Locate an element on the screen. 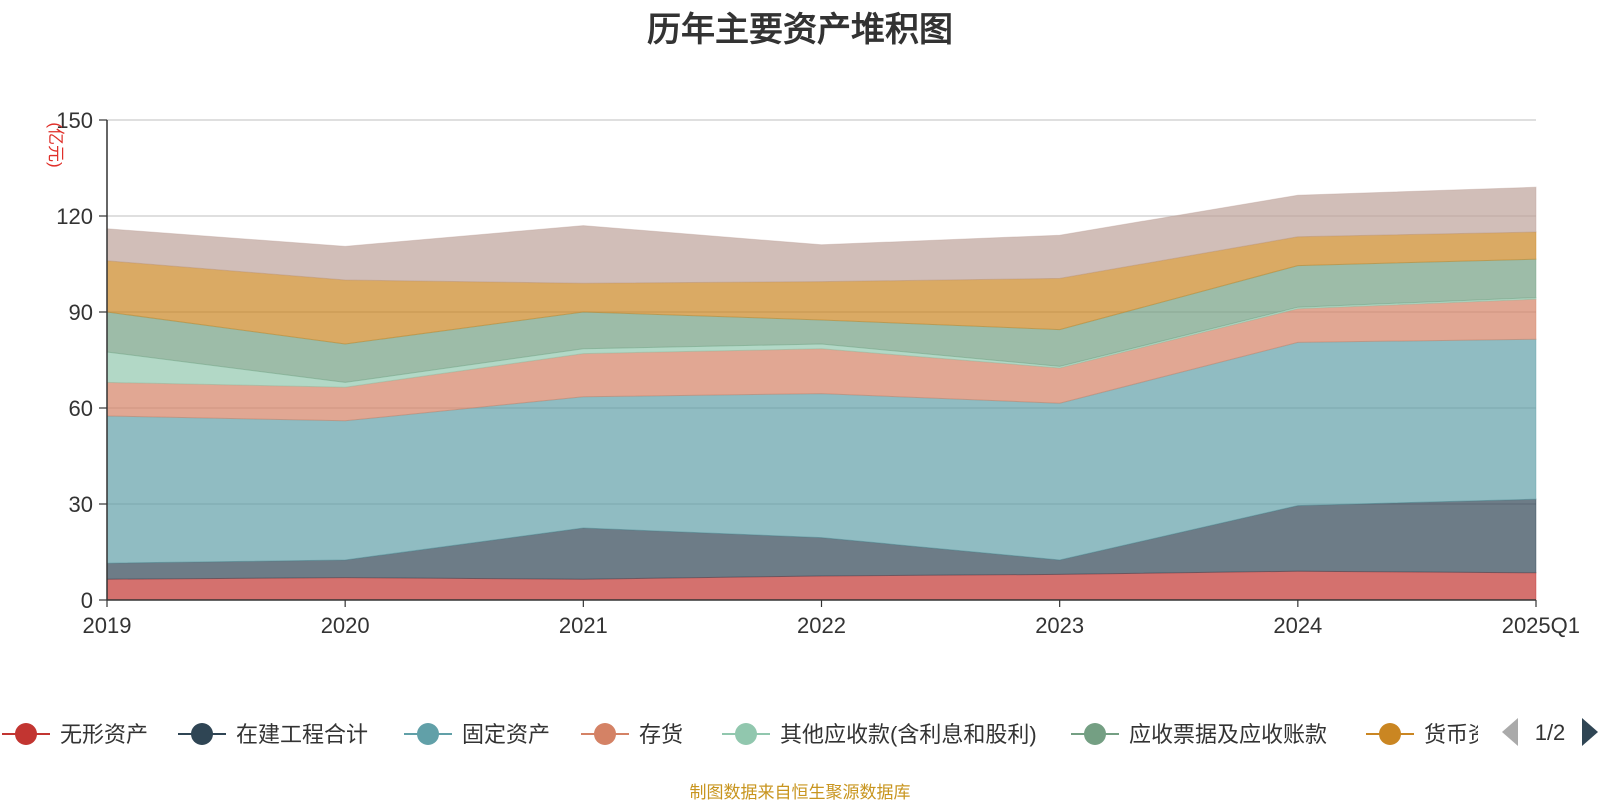 The image size is (1600, 803). y-tick-label: 90 is located at coordinates (81, 312).